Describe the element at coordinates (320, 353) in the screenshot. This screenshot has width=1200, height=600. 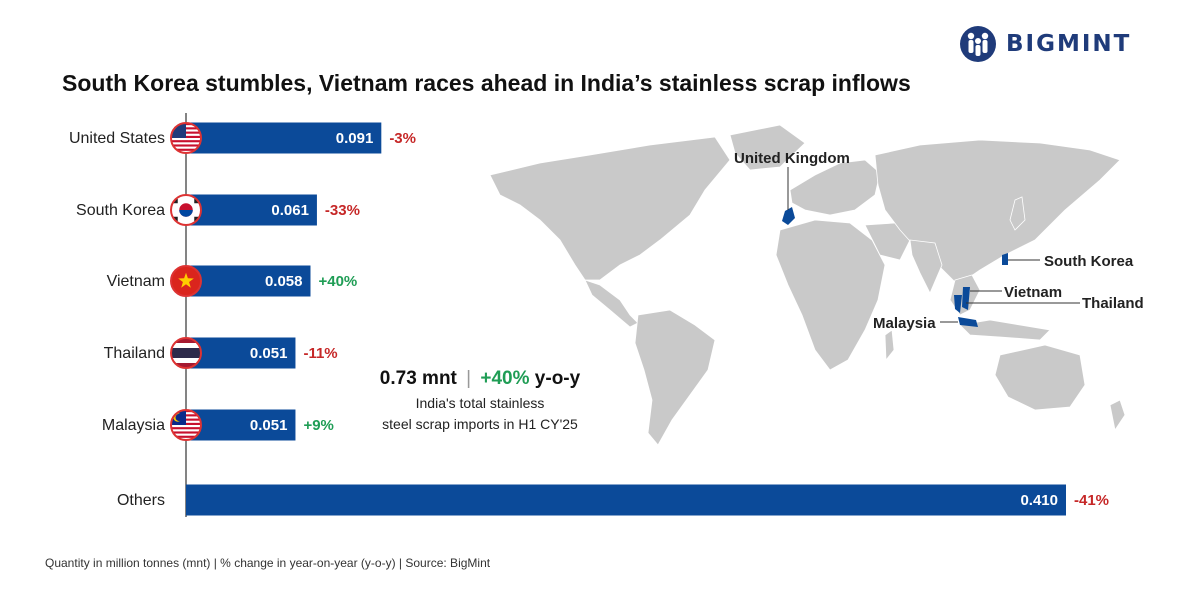
I see `change-label-thailand: -11%` at that location.